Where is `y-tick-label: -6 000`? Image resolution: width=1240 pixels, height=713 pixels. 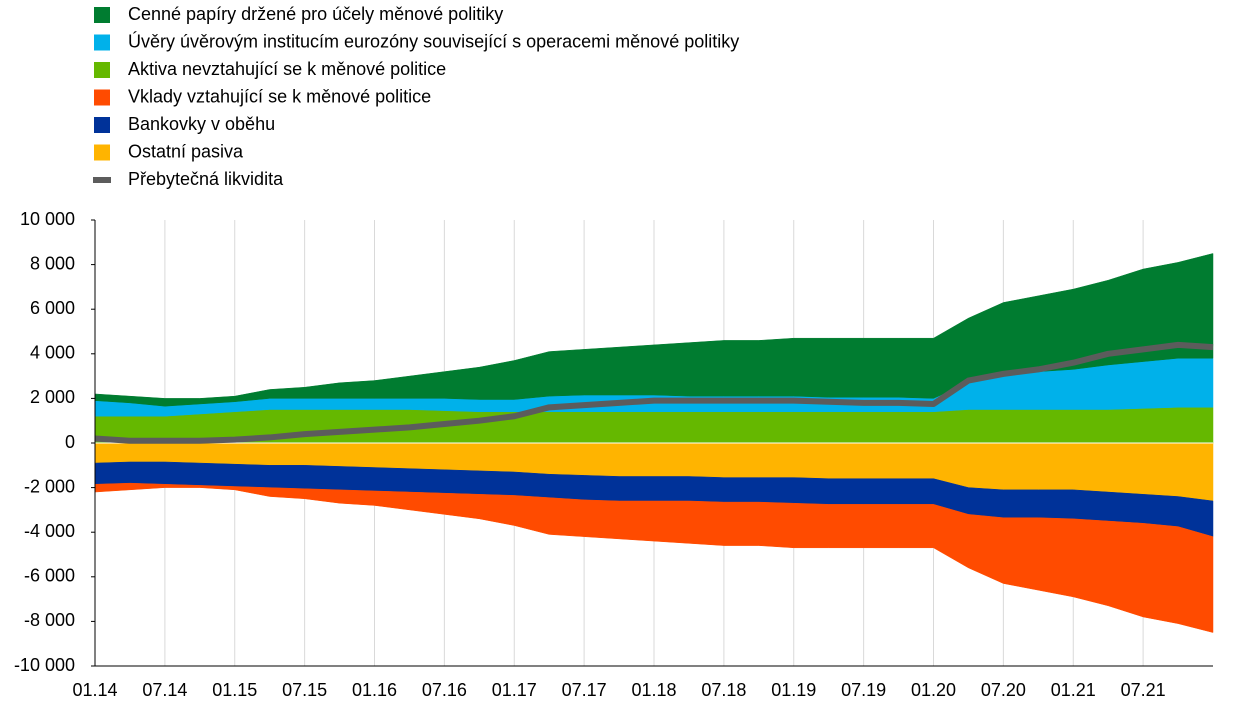
y-tick-label: -6 000 is located at coordinates (49, 576).